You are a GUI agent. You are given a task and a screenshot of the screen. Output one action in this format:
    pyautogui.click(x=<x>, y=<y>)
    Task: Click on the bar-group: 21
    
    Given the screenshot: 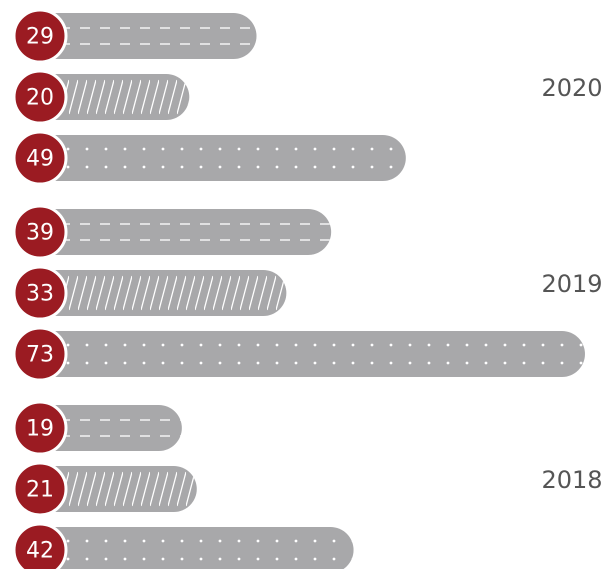 What is the action you would take?
    pyautogui.click(x=104, y=489)
    